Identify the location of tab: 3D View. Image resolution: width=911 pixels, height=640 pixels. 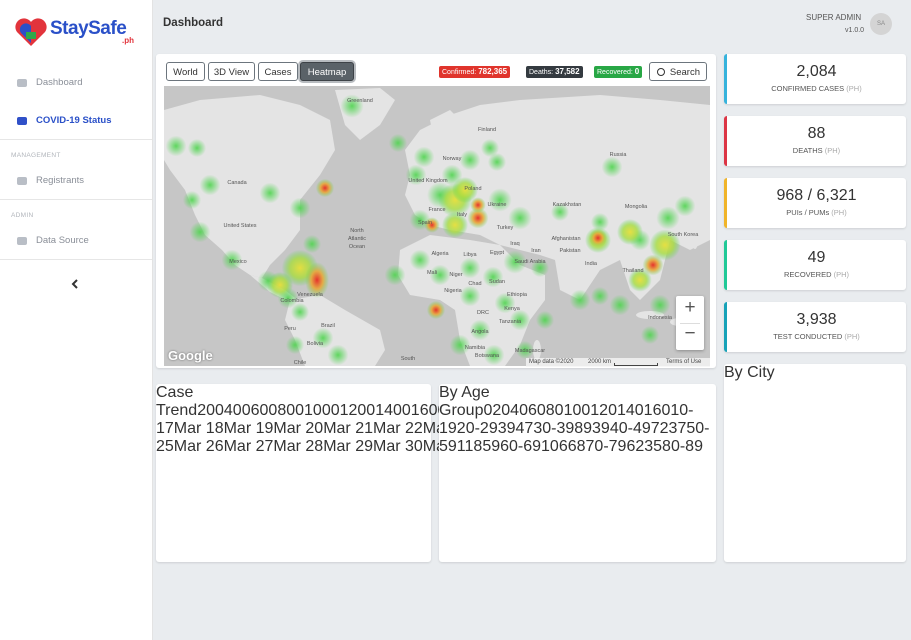
(231, 71).